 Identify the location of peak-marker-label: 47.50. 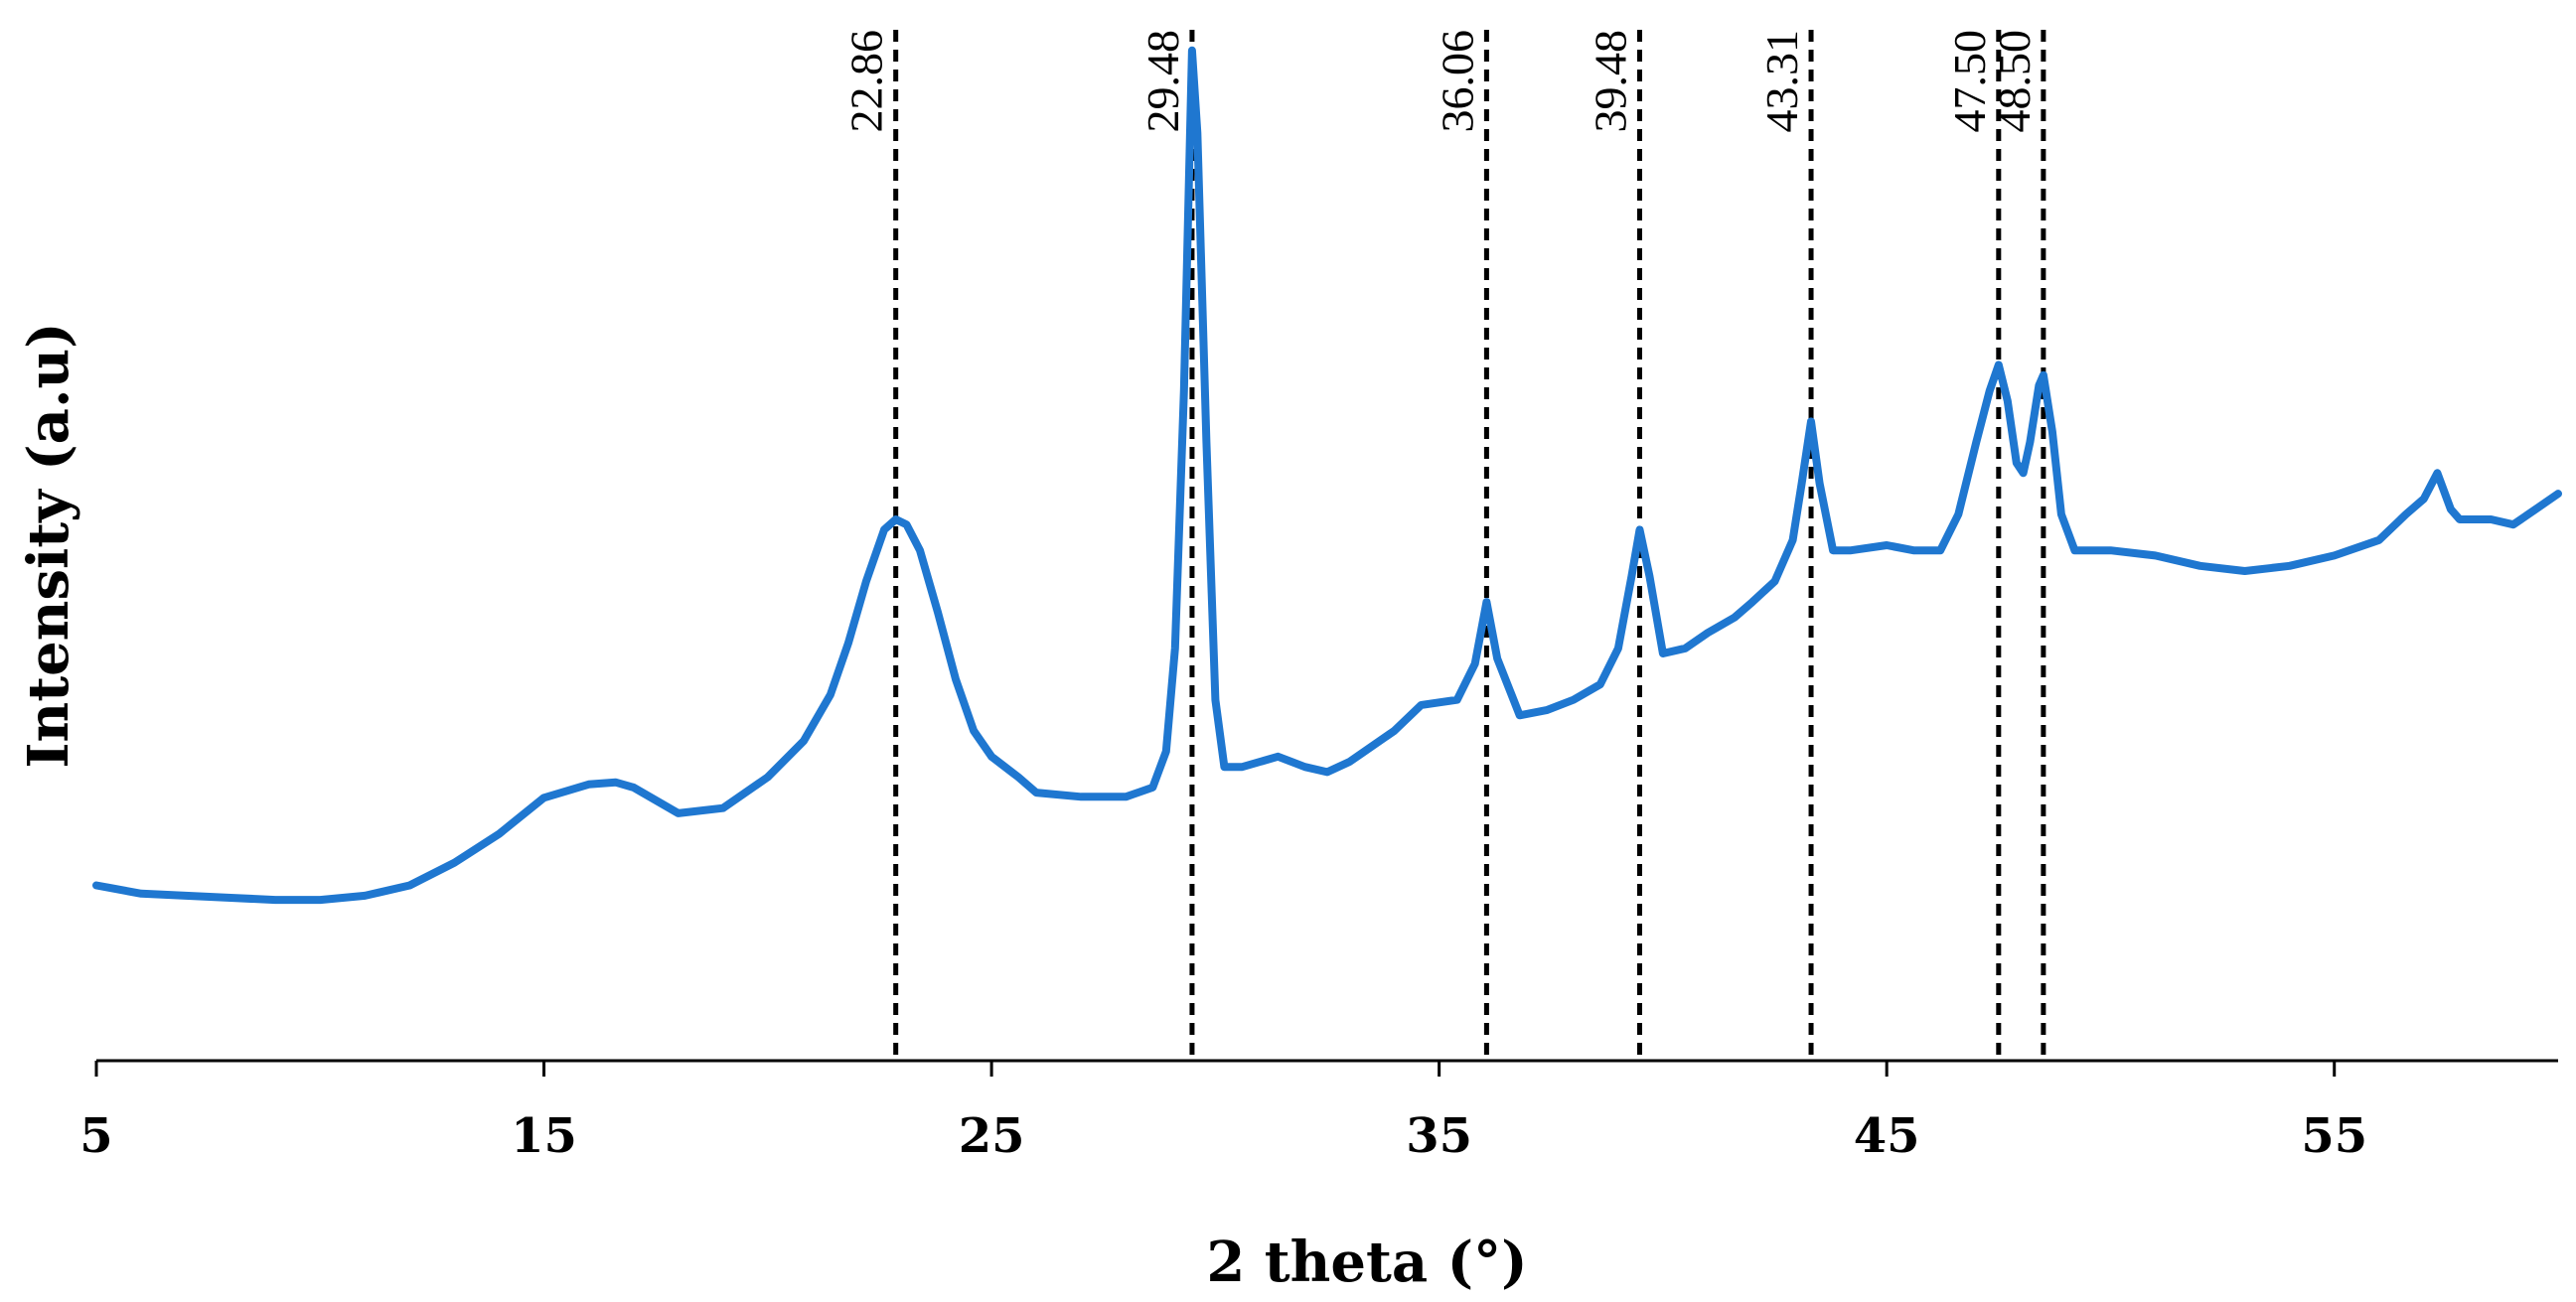
(1970, 81).